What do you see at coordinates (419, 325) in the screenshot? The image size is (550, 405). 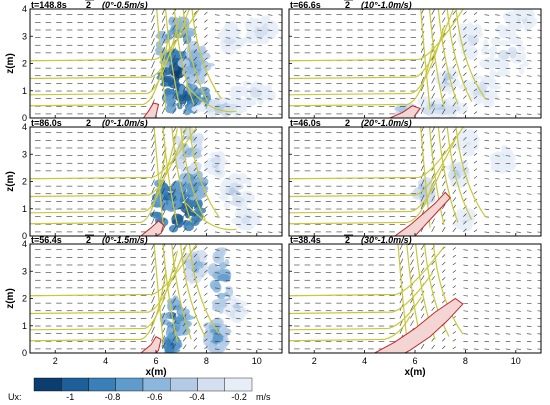 I see `pile-outline` at bounding box center [419, 325].